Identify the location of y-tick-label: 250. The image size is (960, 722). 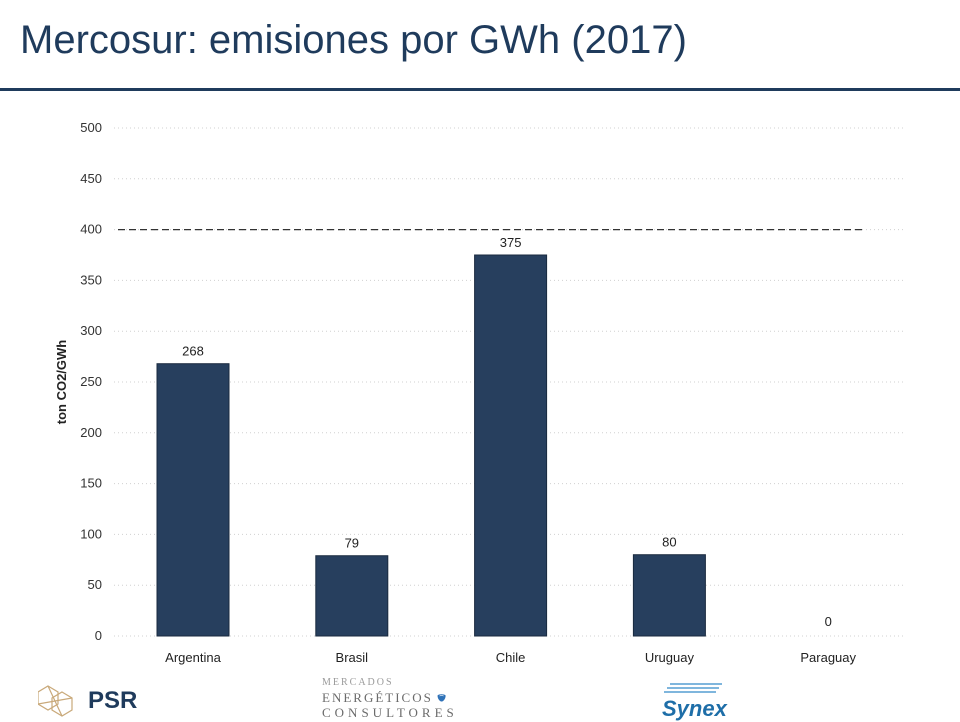
(91, 381).